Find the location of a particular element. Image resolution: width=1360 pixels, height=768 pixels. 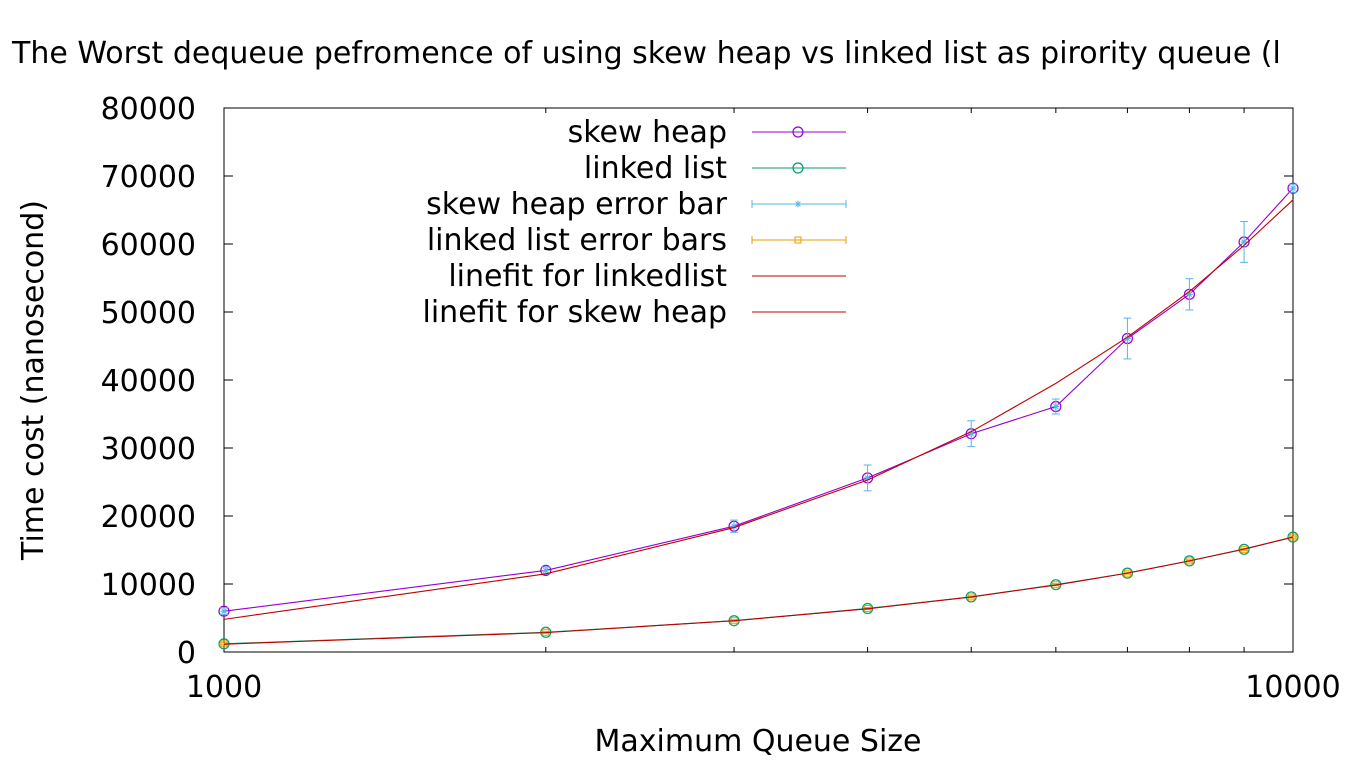

series-skew-heap-error-bar-bar-8-marker-shape is located at coordinates (1244, 242).